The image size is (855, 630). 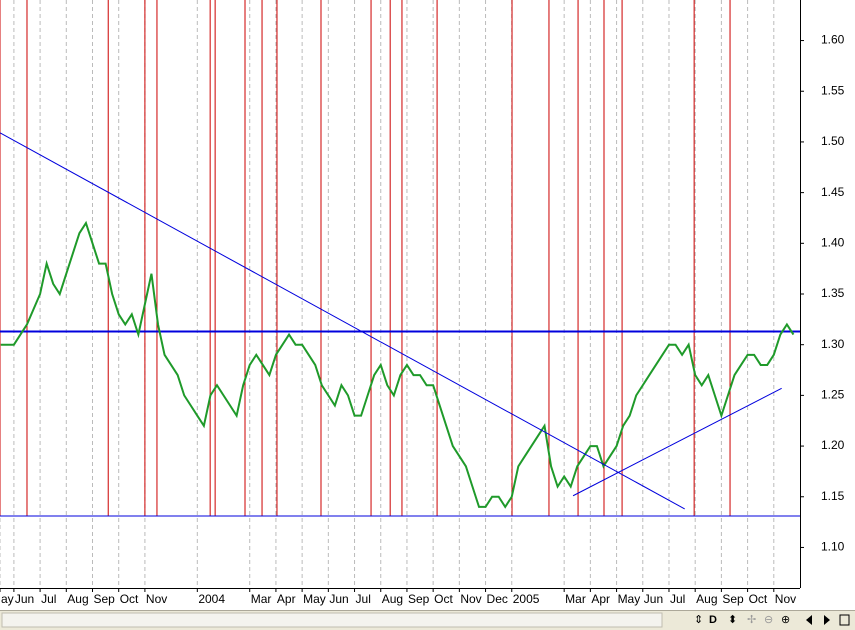 What do you see at coordinates (833, 496) in the screenshot?
I see `y-tick-label: 1.15` at bounding box center [833, 496].